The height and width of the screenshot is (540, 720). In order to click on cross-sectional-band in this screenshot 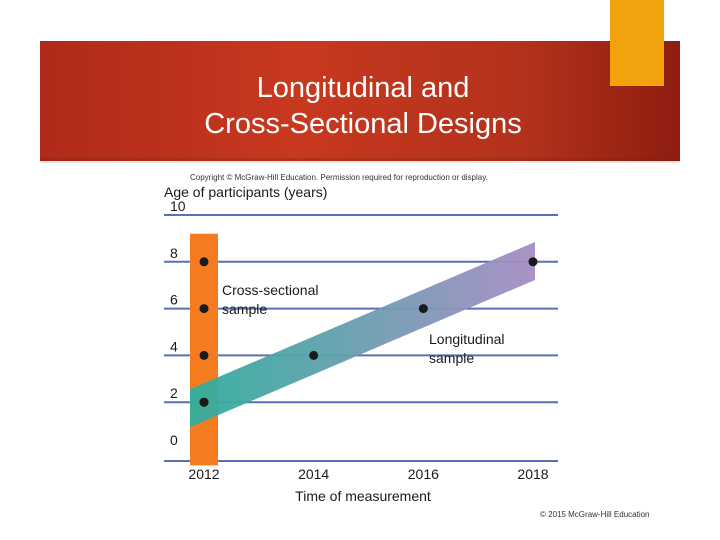, I will do `click(204, 349)`.